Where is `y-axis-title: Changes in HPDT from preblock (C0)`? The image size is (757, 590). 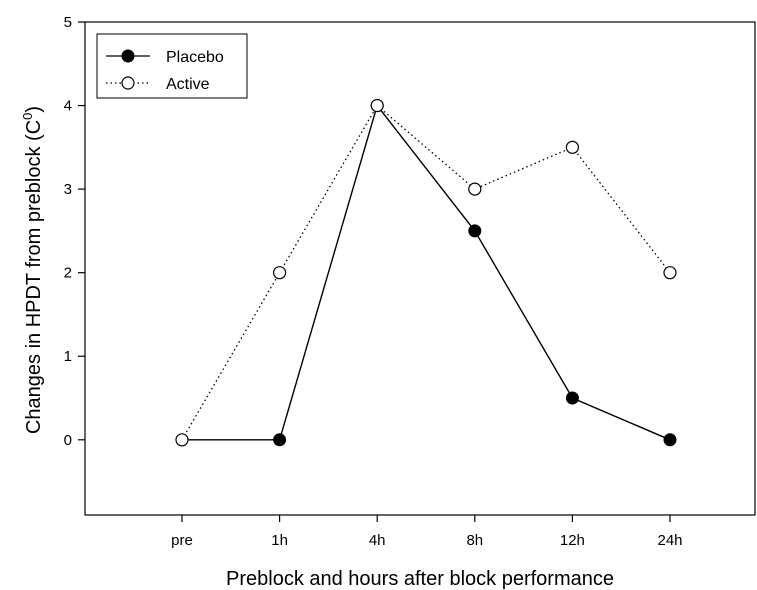 y-axis-title: Changes in HPDT from preblock (C0) is located at coordinates (32, 270).